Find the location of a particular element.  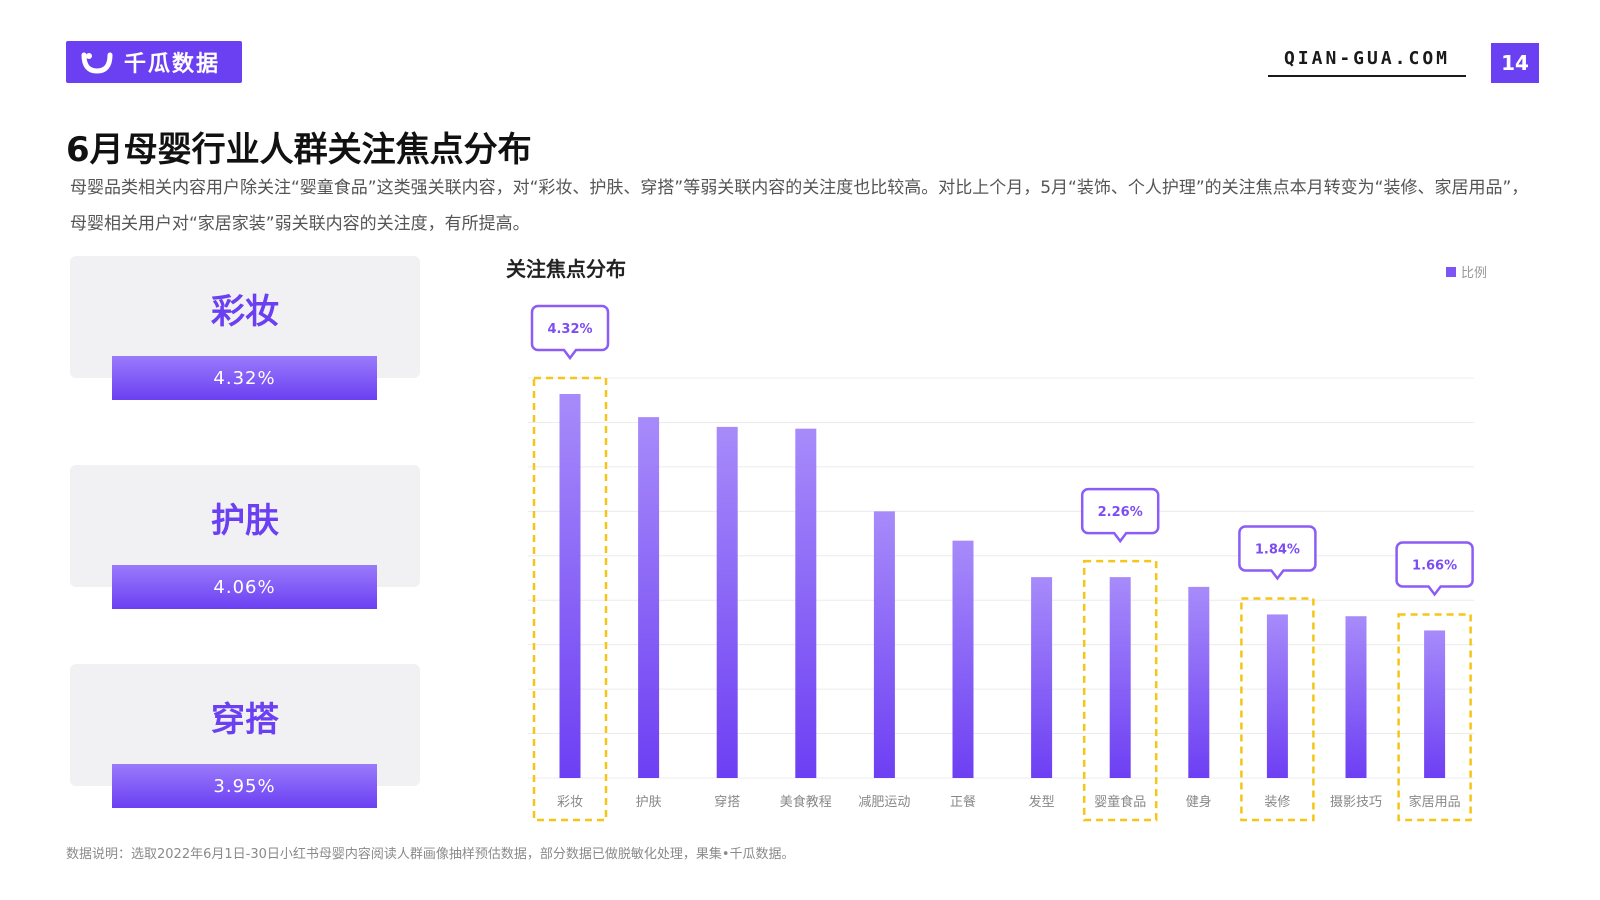

bar-装修 is located at coordinates (1277, 696).